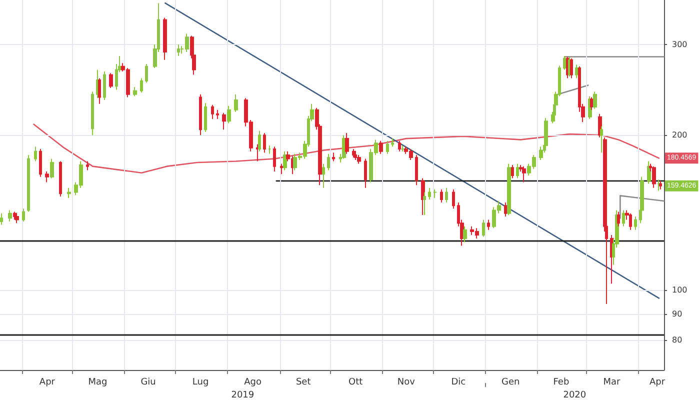 This screenshot has width=700, height=400. I want to click on x-tick-label: Dic, so click(458, 383).